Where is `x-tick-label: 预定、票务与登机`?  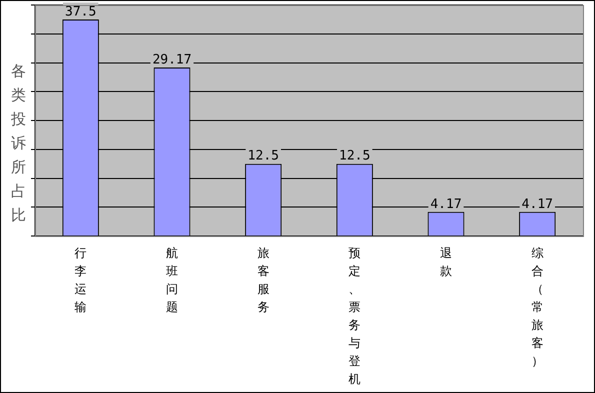 x-tick-label: 预定、票务与登机 is located at coordinates (354, 316).